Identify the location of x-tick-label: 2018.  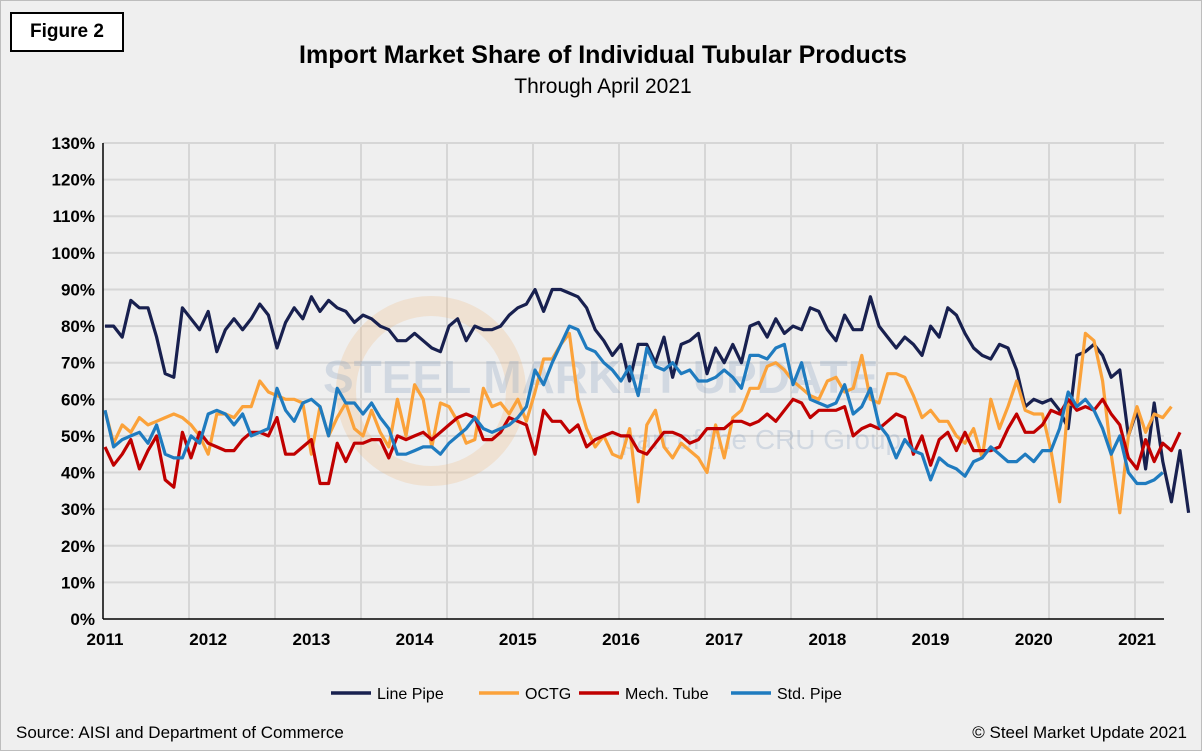
(827, 639).